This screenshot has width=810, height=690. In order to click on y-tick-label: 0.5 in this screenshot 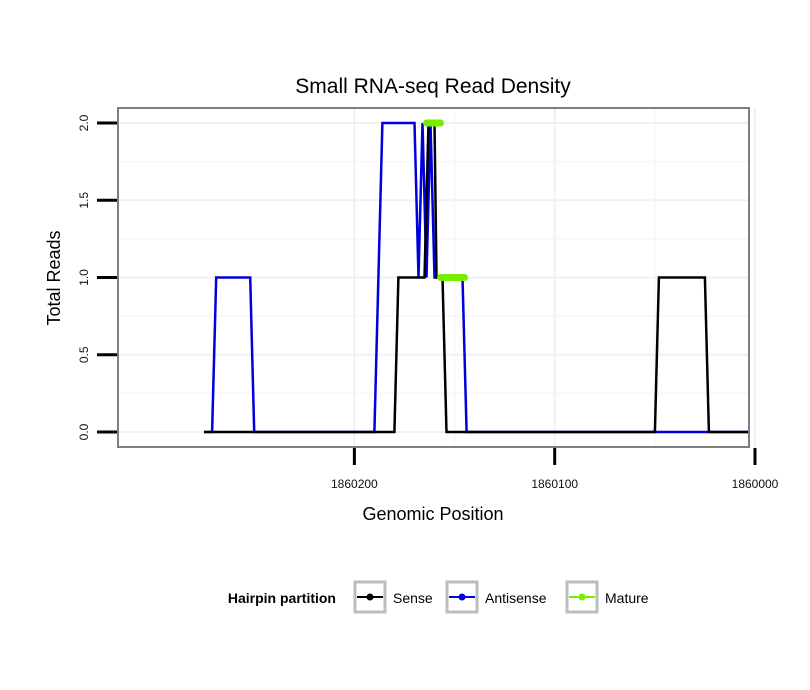, I will do `click(84, 354)`.